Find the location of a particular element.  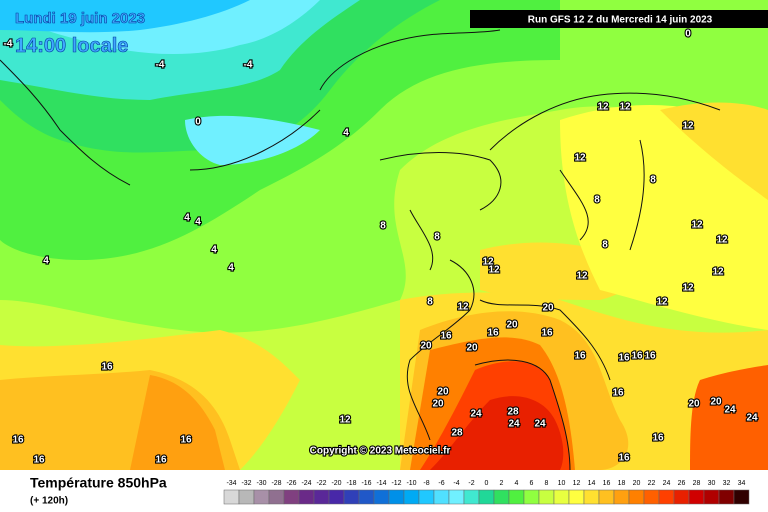

legend-label: 12 is located at coordinates (577, 483).